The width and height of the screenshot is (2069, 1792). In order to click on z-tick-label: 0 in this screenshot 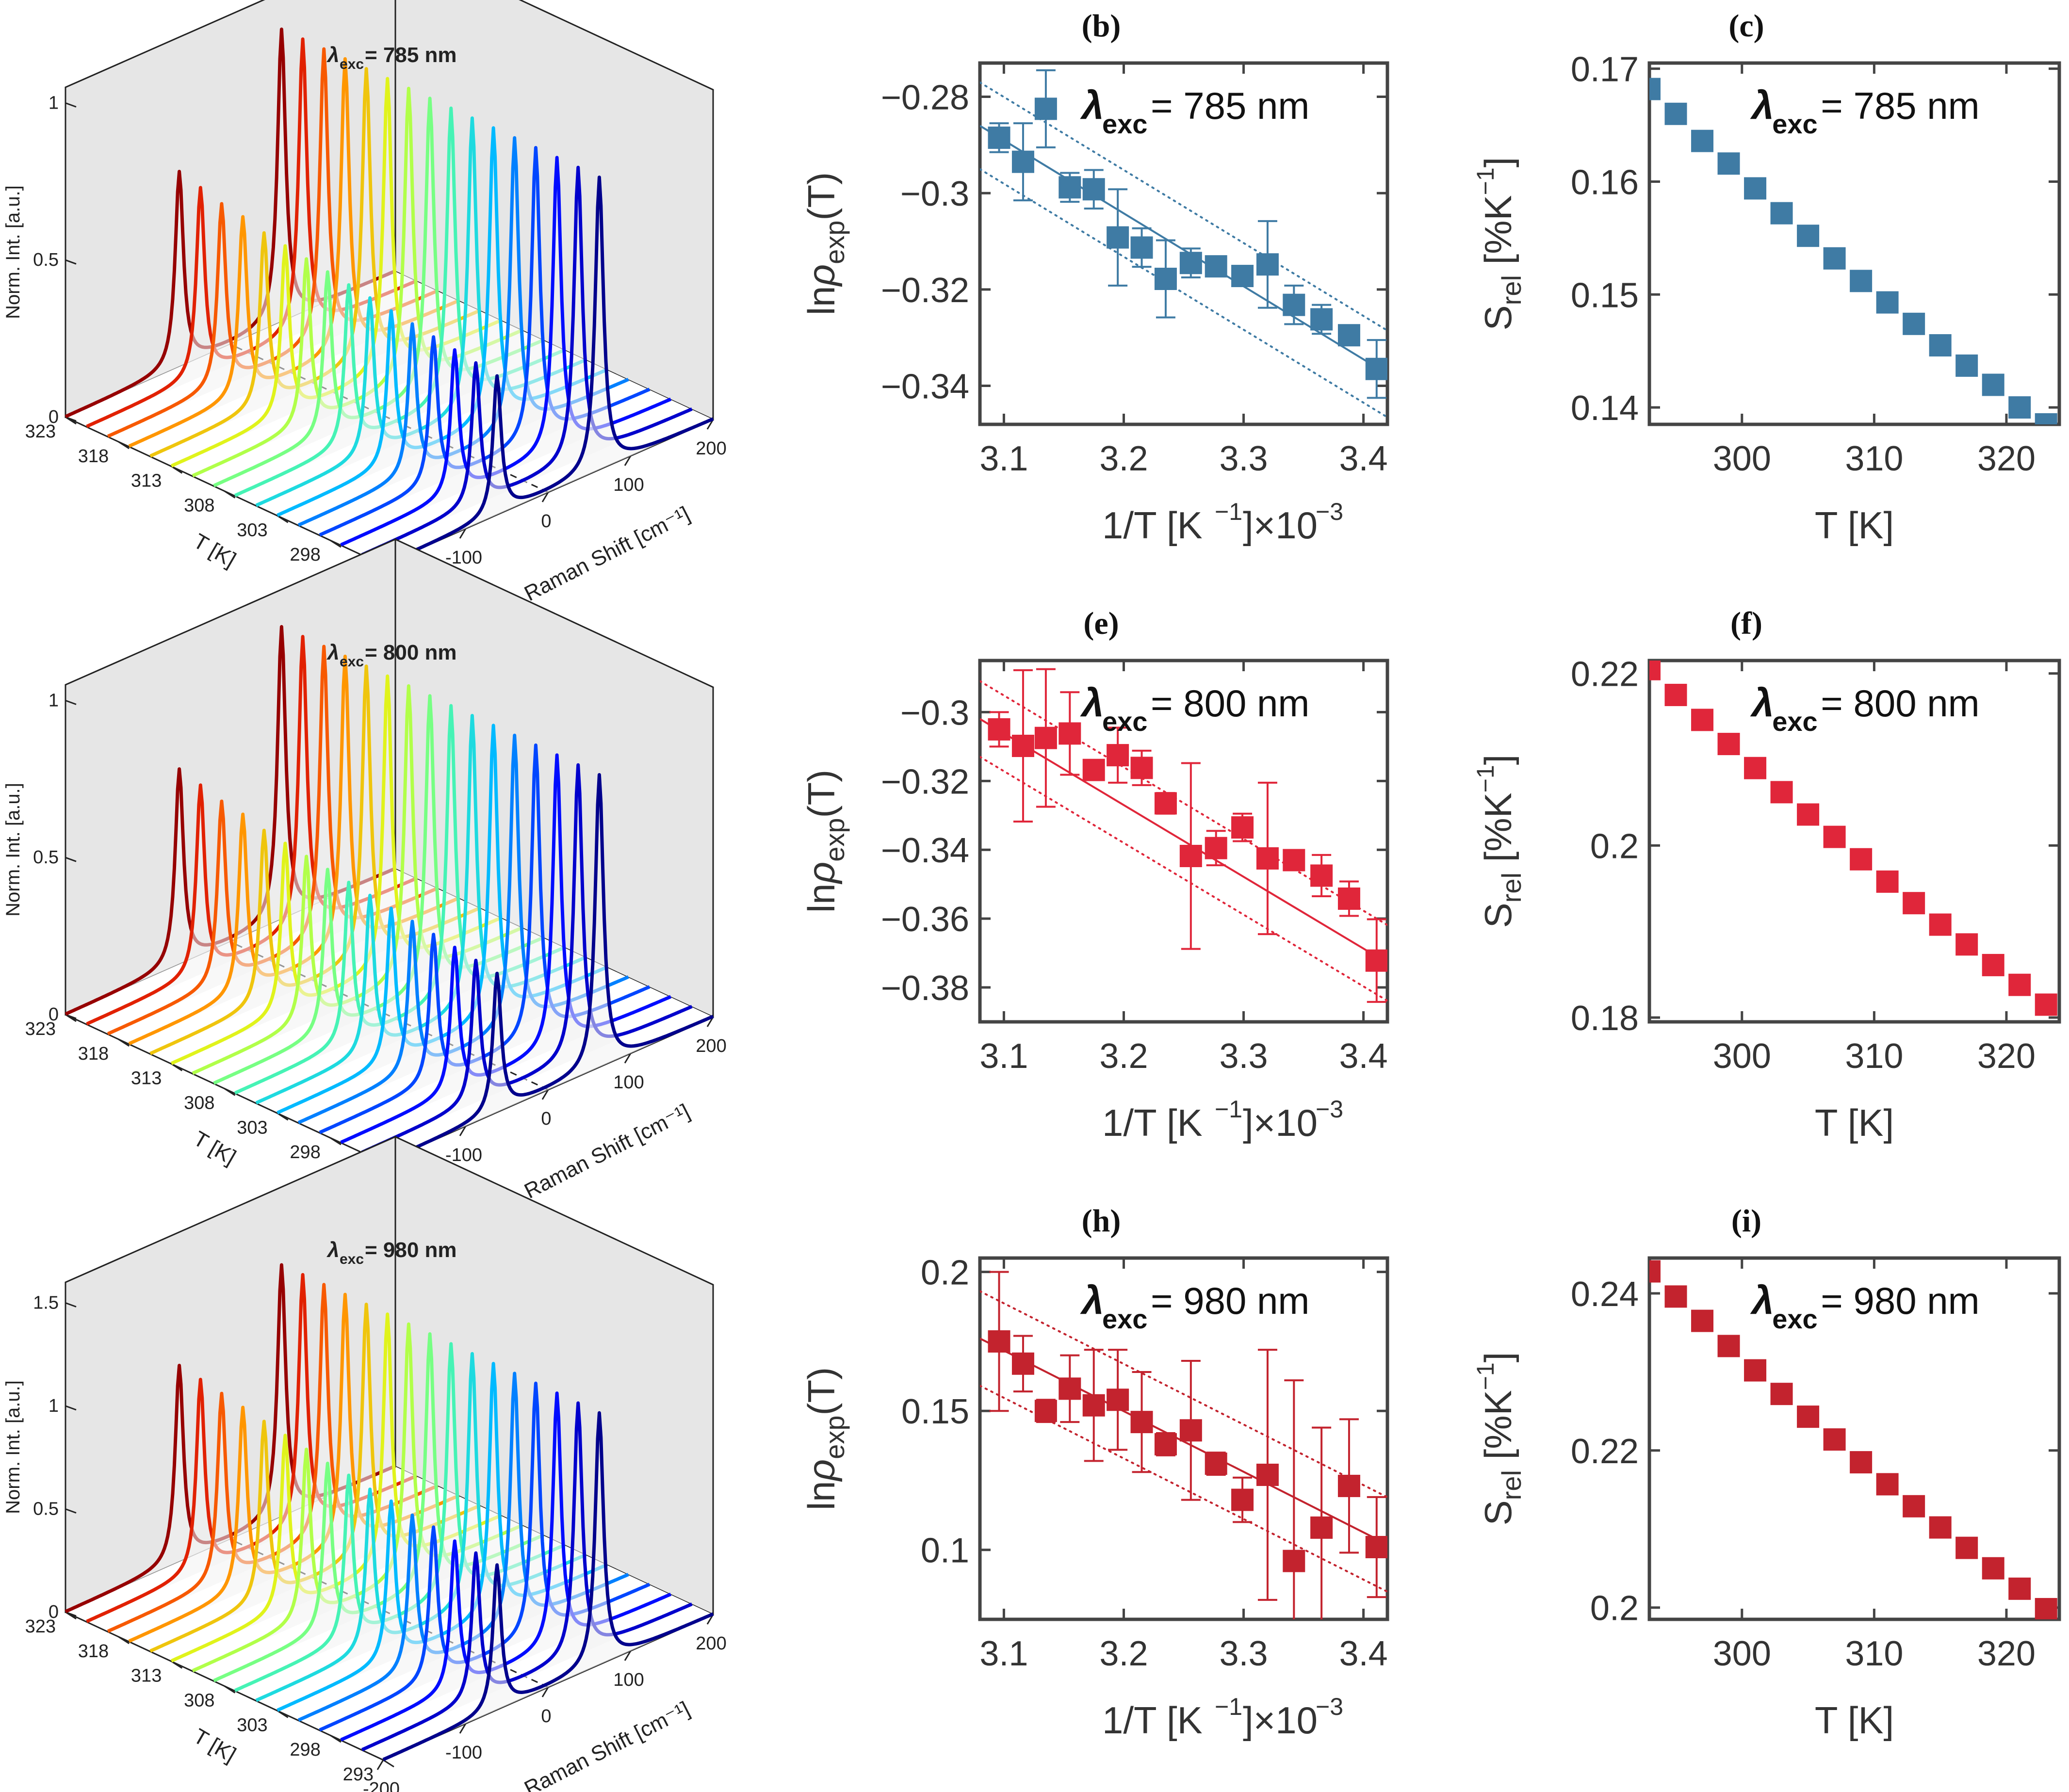, I will do `click(54, 417)`.